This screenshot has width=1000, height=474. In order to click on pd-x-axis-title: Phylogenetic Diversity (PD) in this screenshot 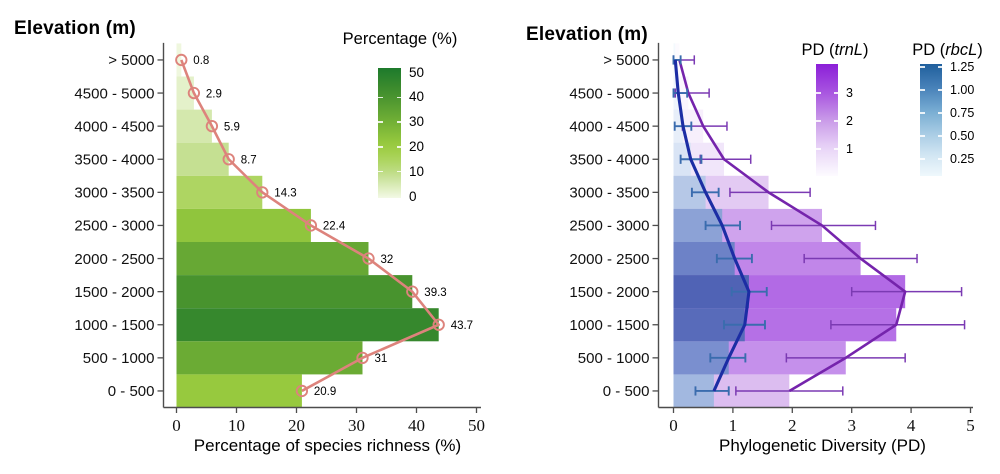, I will do `click(822, 445)`.